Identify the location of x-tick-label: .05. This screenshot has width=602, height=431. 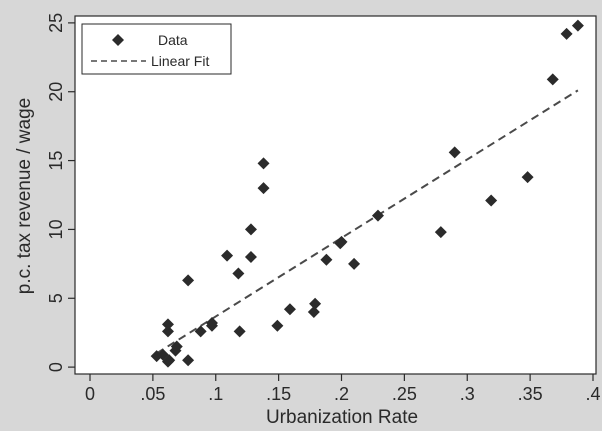
(152, 394).